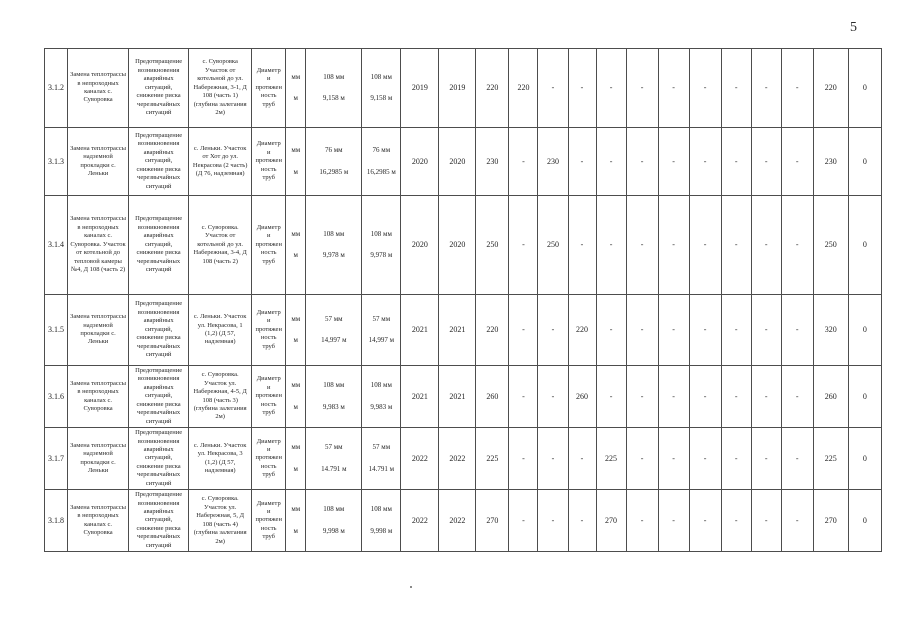 The image size is (905, 640). I want to click on cell-year-end: 2021, so click(457, 396).